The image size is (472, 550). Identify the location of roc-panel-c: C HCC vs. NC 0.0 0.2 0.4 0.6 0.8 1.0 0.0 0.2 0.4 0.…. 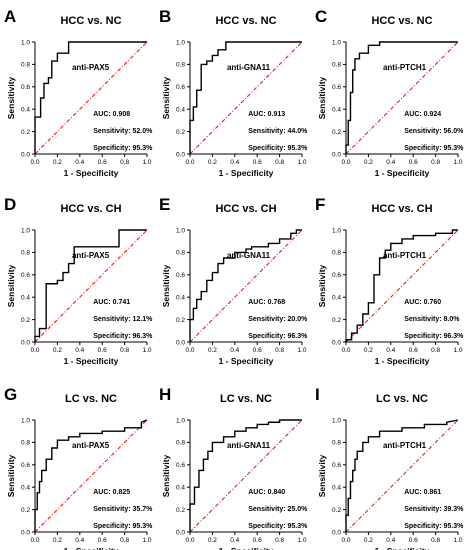
(389, 92).